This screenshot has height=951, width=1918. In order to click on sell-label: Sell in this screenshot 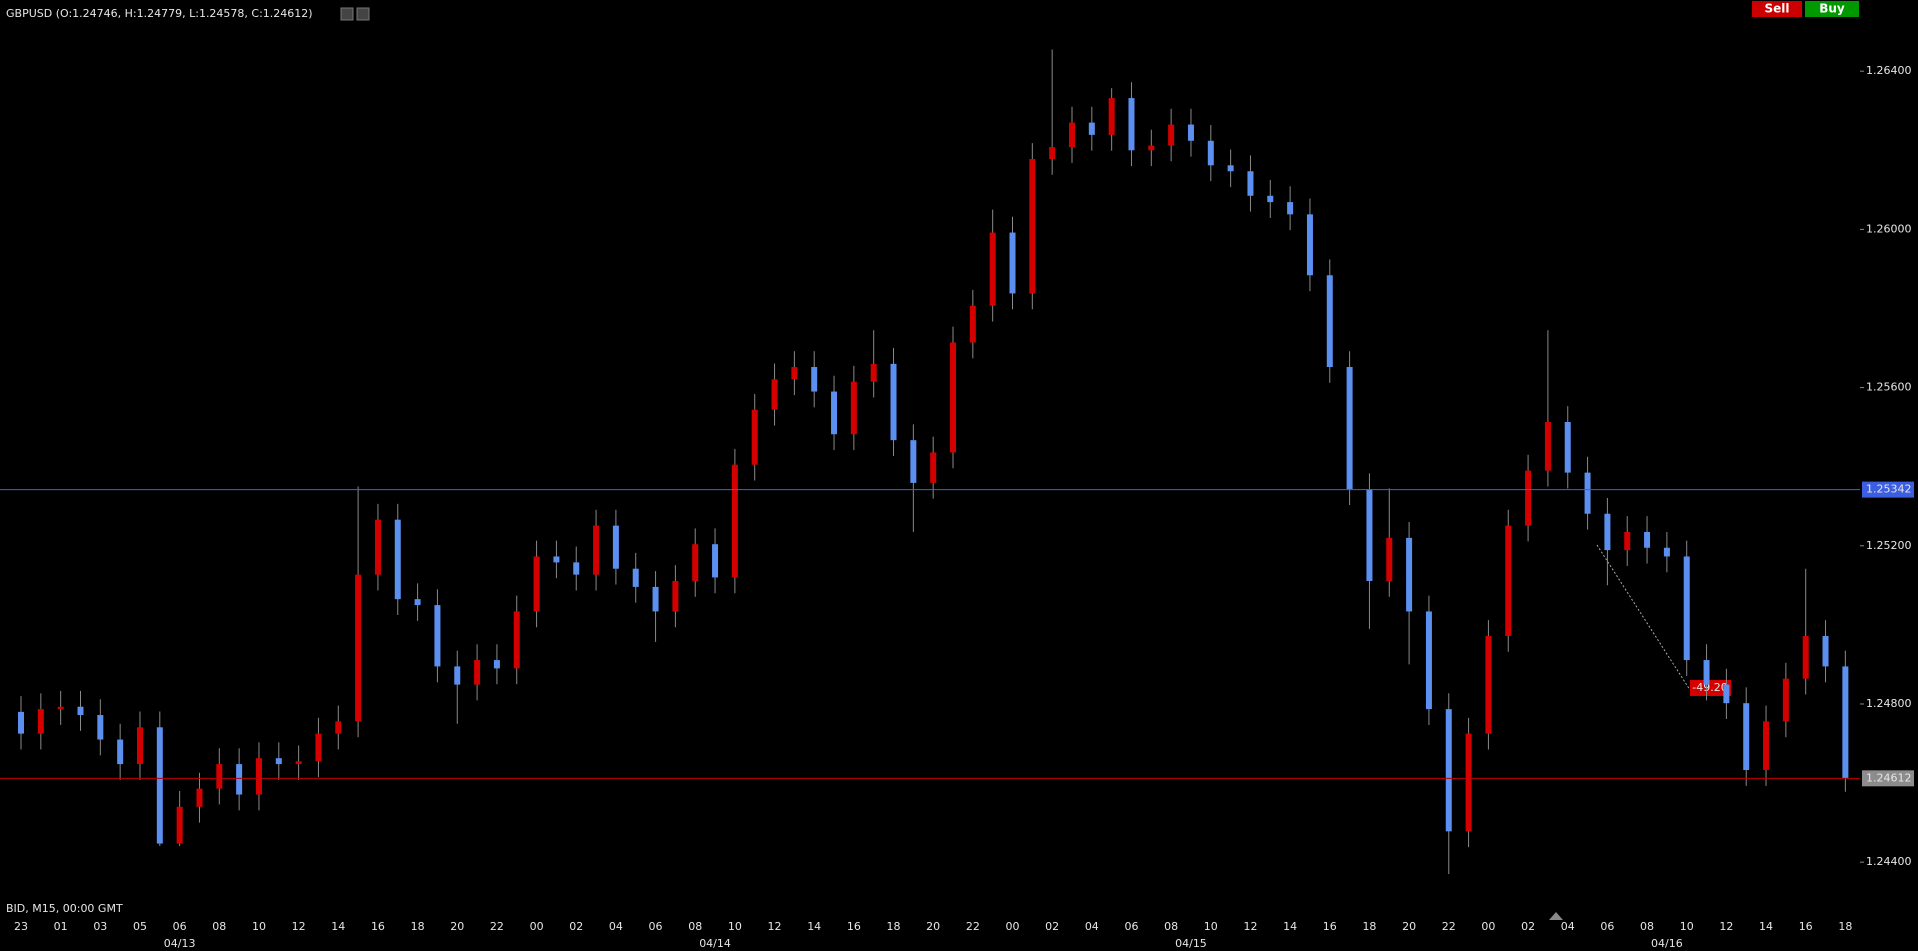, I will do `click(1776, 9)`.